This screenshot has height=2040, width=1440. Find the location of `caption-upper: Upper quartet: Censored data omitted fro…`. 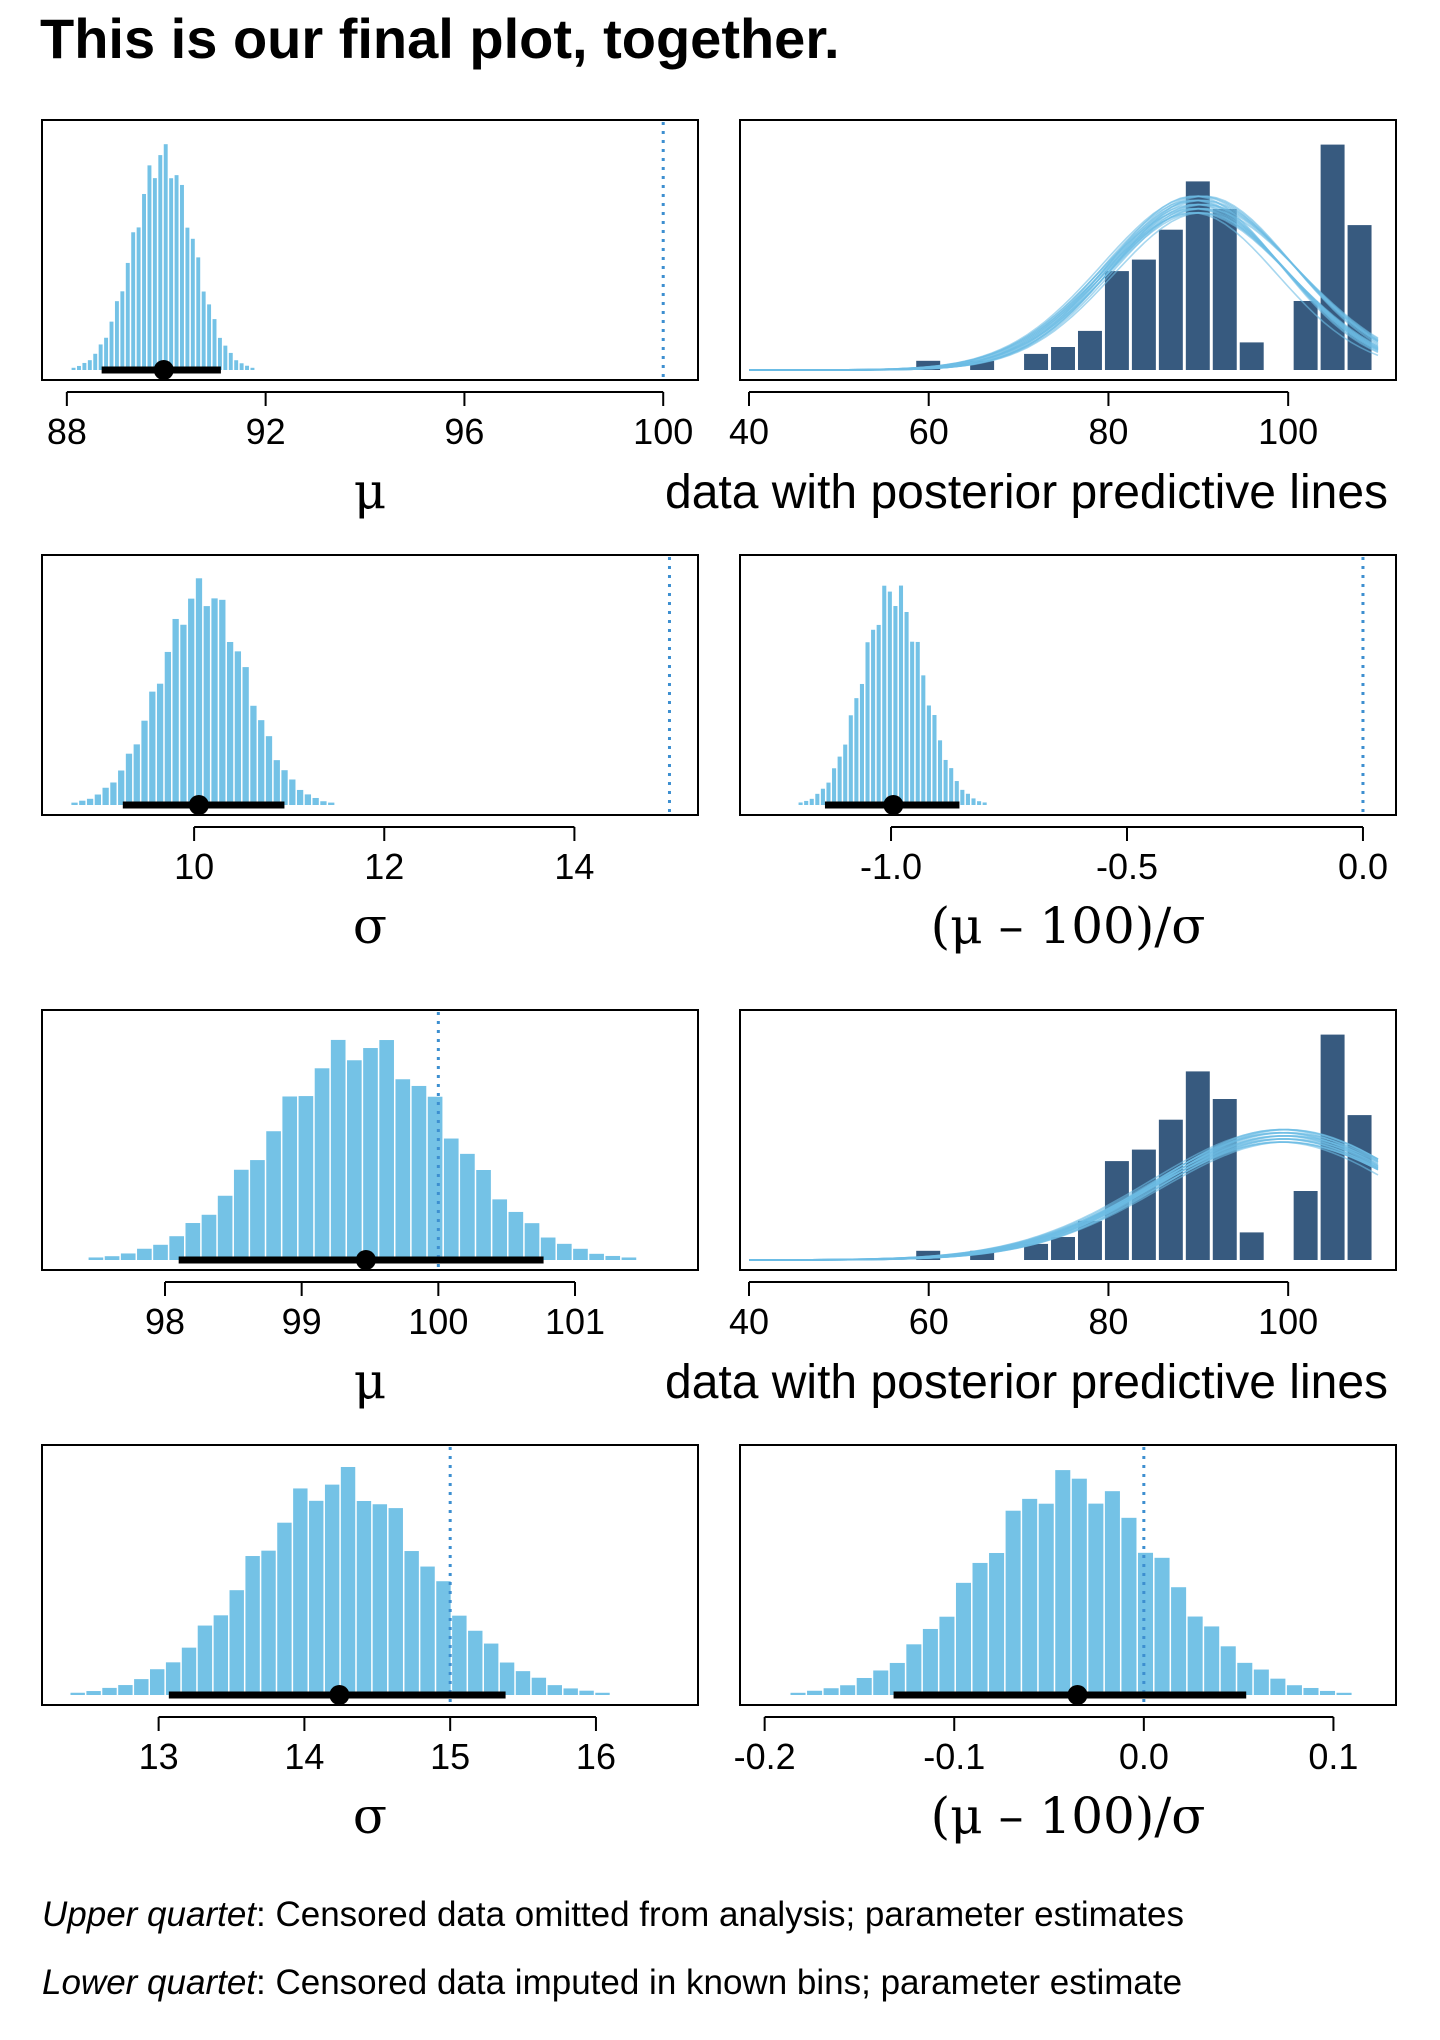

caption-upper: Upper quartet: Censored data omitted fro… is located at coordinates (613, 1915).